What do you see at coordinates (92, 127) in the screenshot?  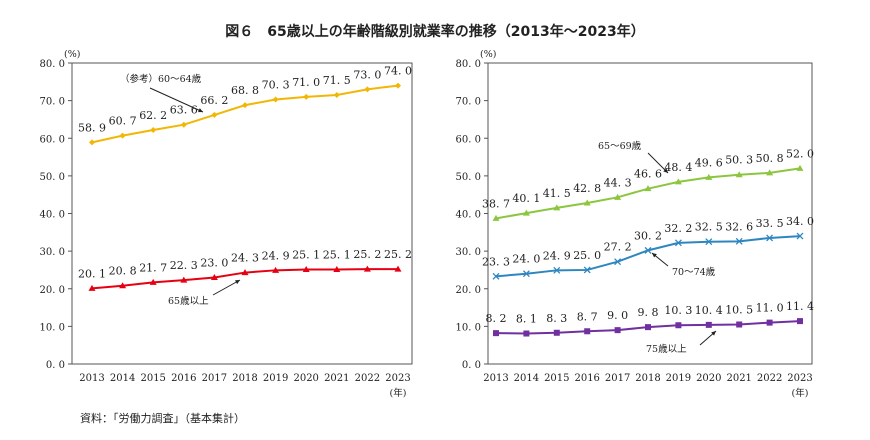 I see `data-label: 58. 9` at bounding box center [92, 127].